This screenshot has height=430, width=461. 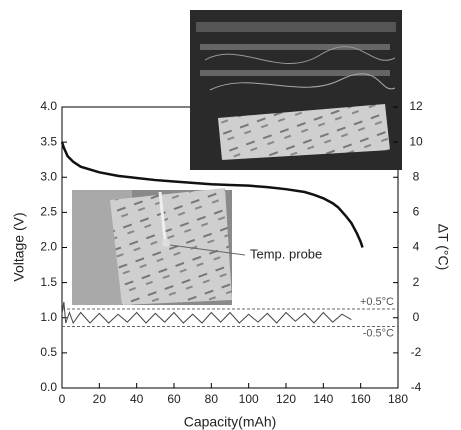 I want to click on inset-photo, so click(x=159, y=246).